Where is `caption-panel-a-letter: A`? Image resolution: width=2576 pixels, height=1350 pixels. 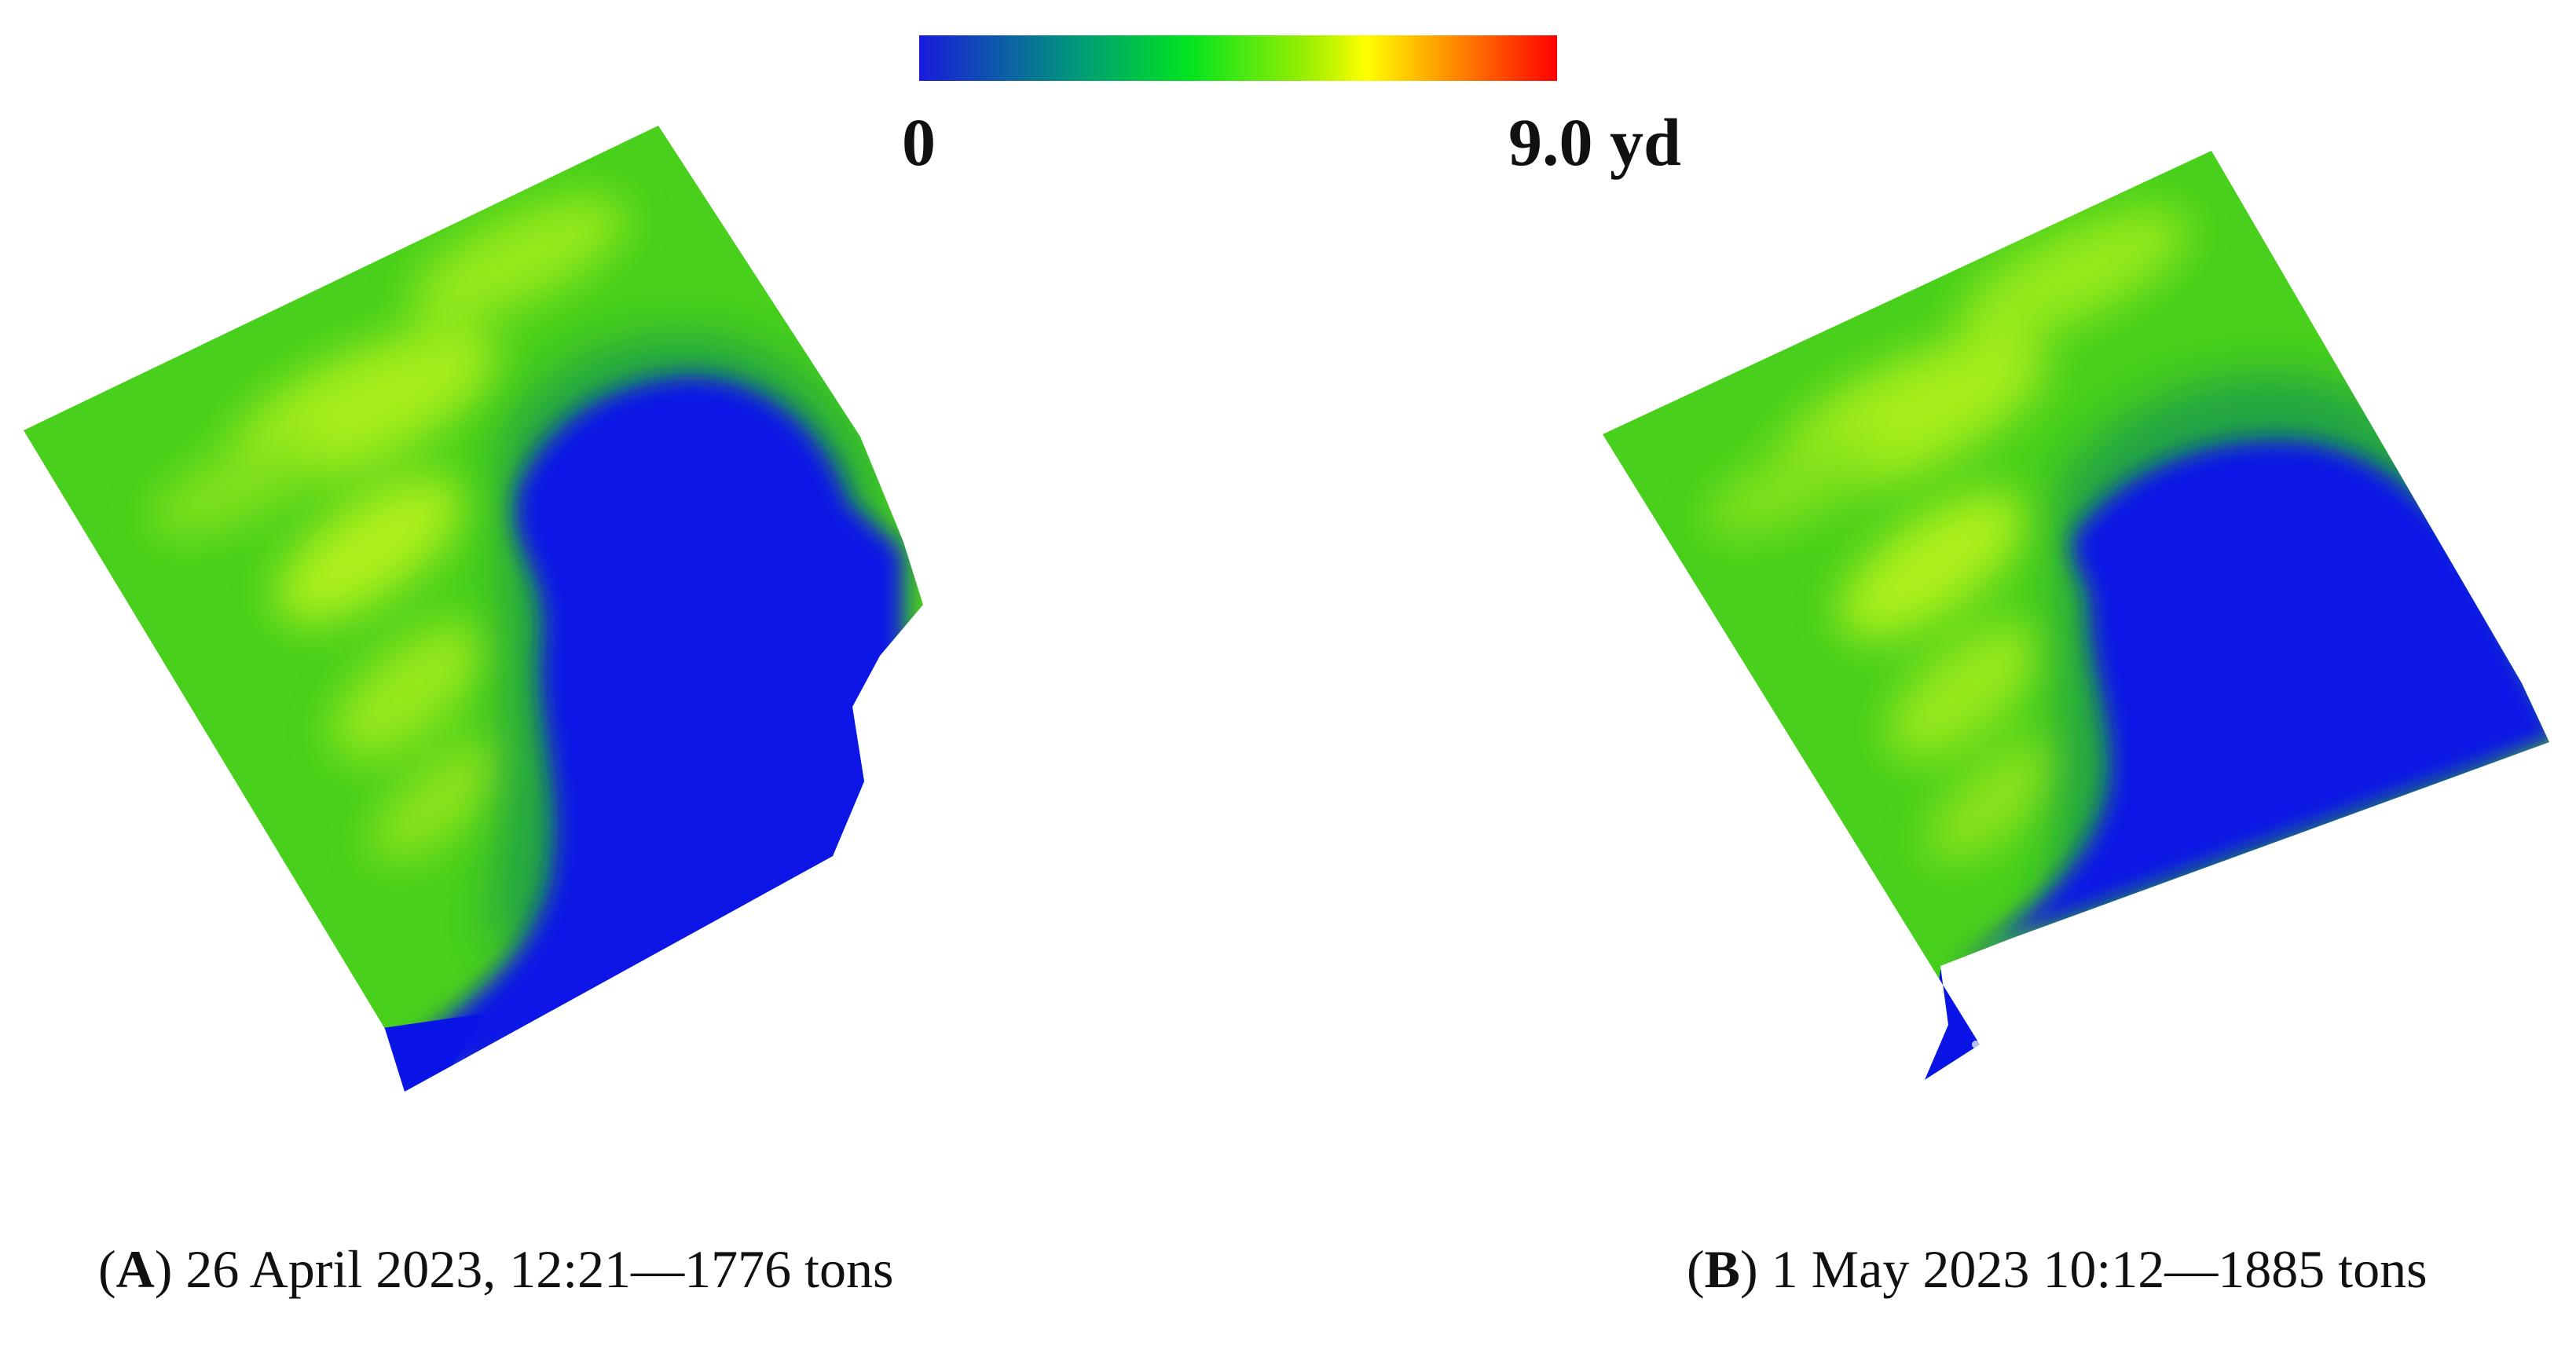 caption-panel-a-letter: A is located at coordinates (135, 1269).